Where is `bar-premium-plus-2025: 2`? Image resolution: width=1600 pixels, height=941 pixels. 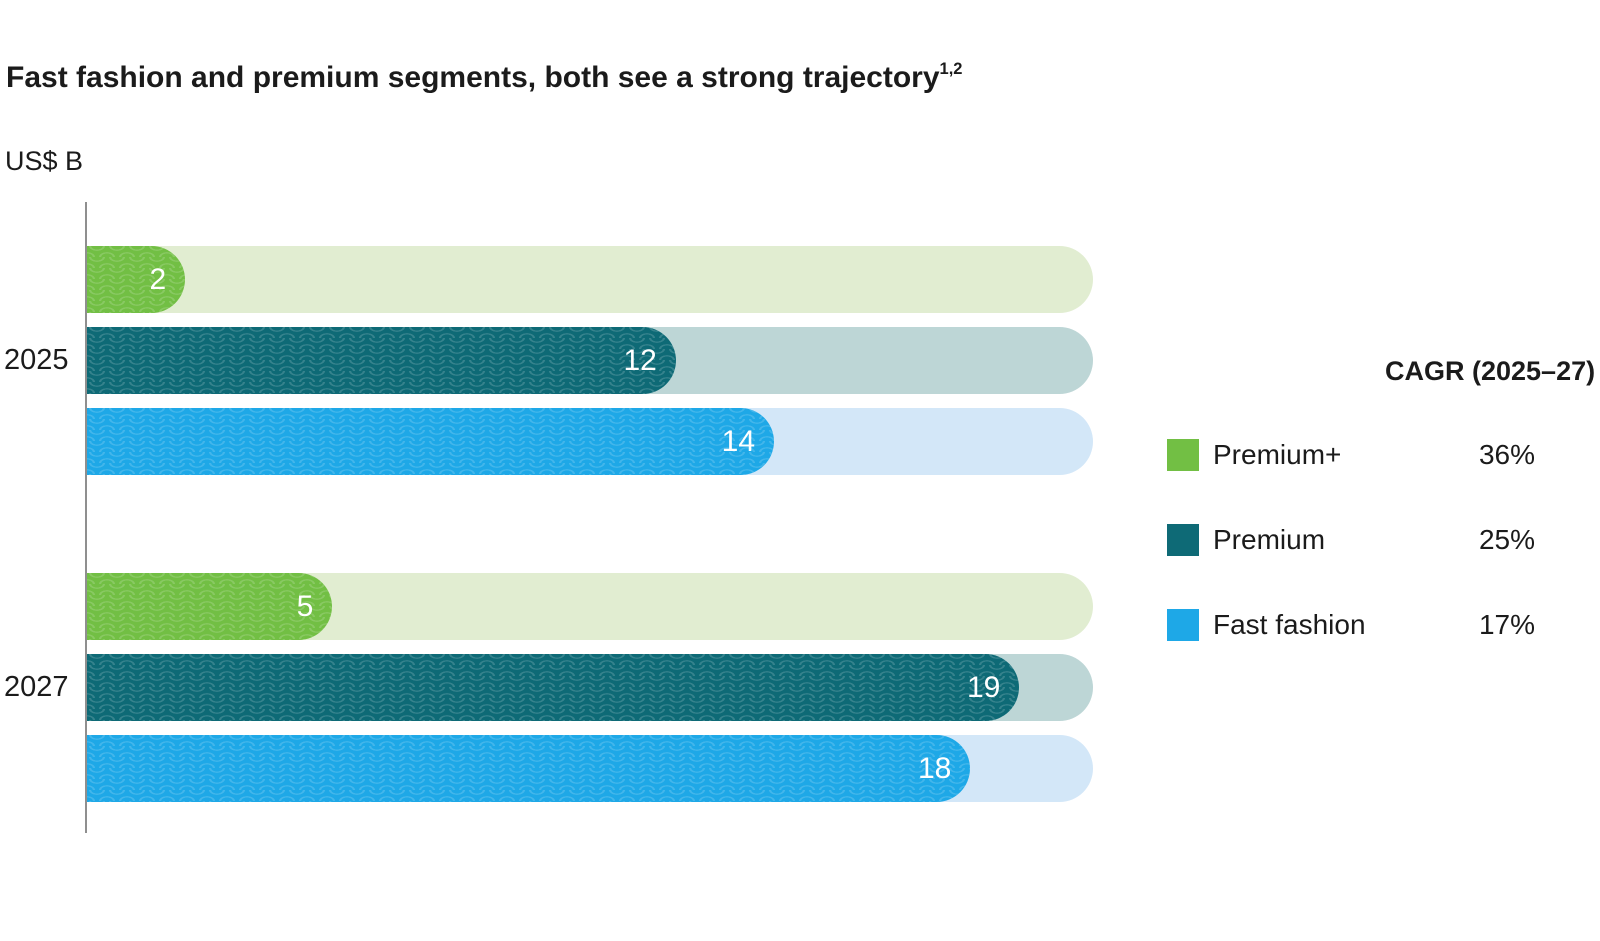
bar-premium-plus-2025: 2 is located at coordinates (136, 279).